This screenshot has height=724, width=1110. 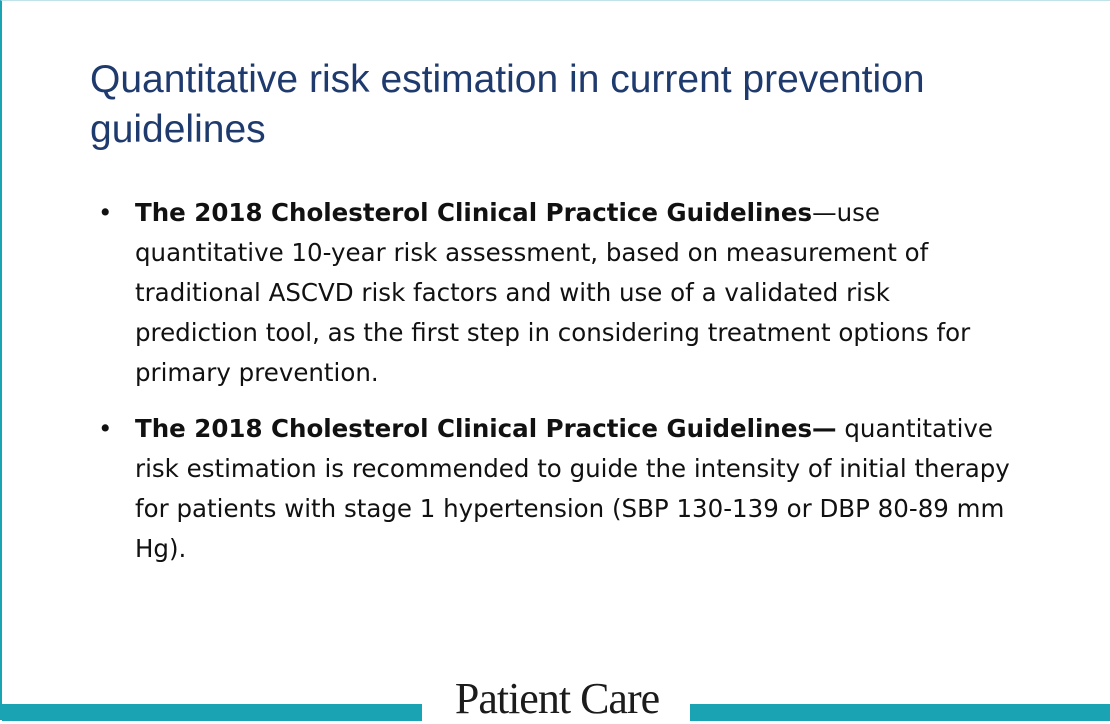 I want to click on footer-logo: Patient Care, so click(x=557, y=698).